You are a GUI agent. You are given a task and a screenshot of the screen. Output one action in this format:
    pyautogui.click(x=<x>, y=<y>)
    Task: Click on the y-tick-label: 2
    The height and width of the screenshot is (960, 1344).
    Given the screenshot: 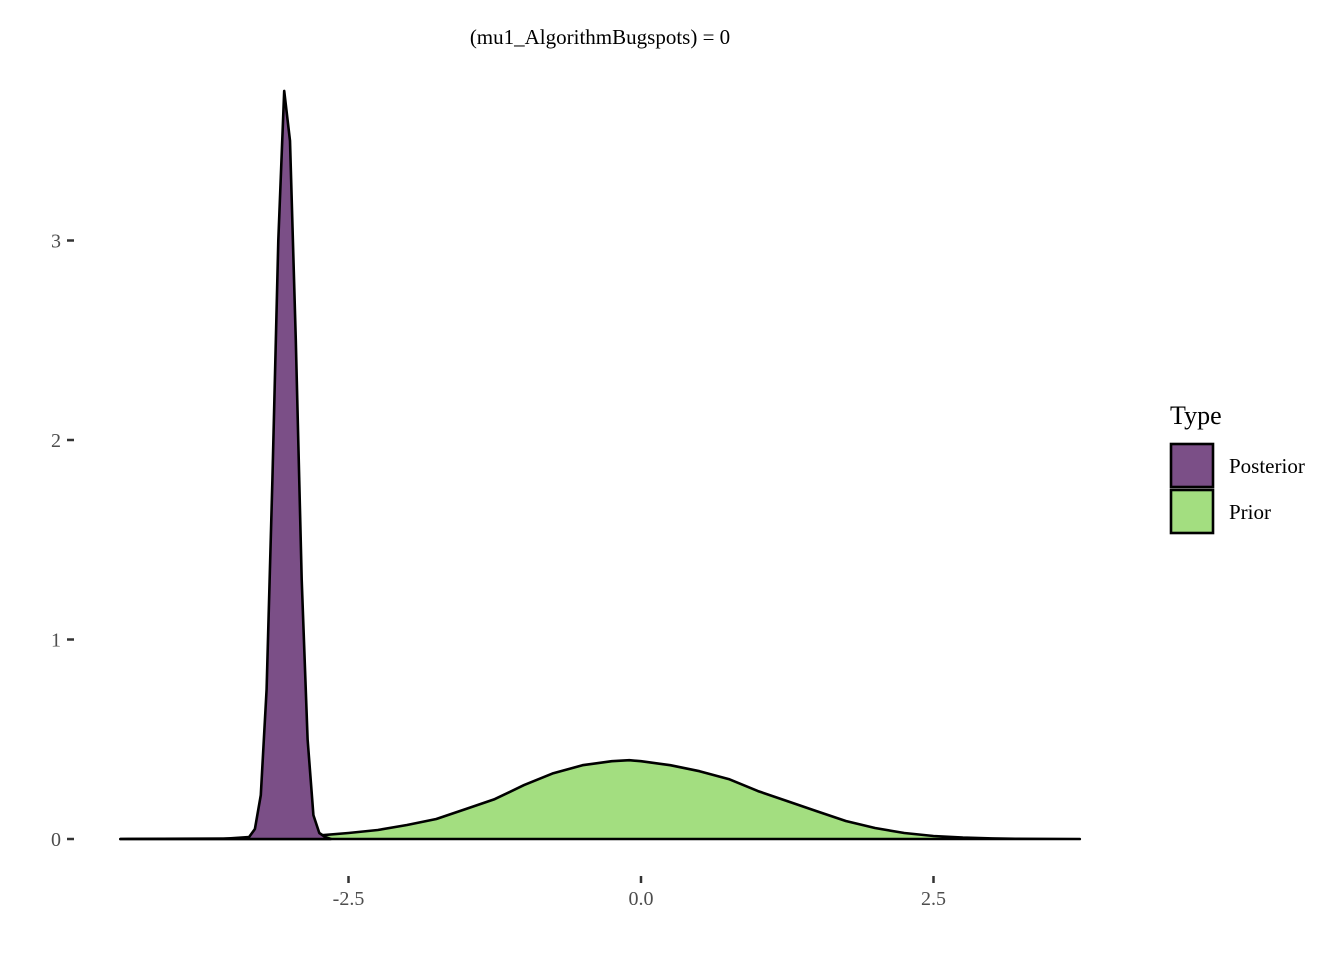 What is the action you would take?
    pyautogui.click(x=56, y=441)
    